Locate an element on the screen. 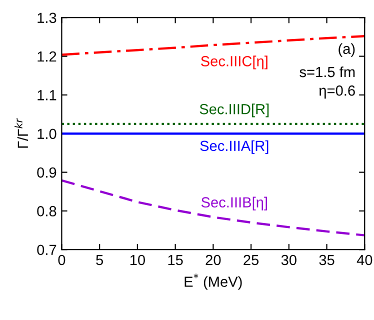 The image size is (374, 320). y-tick-label: 0.9 is located at coordinates (46, 172).